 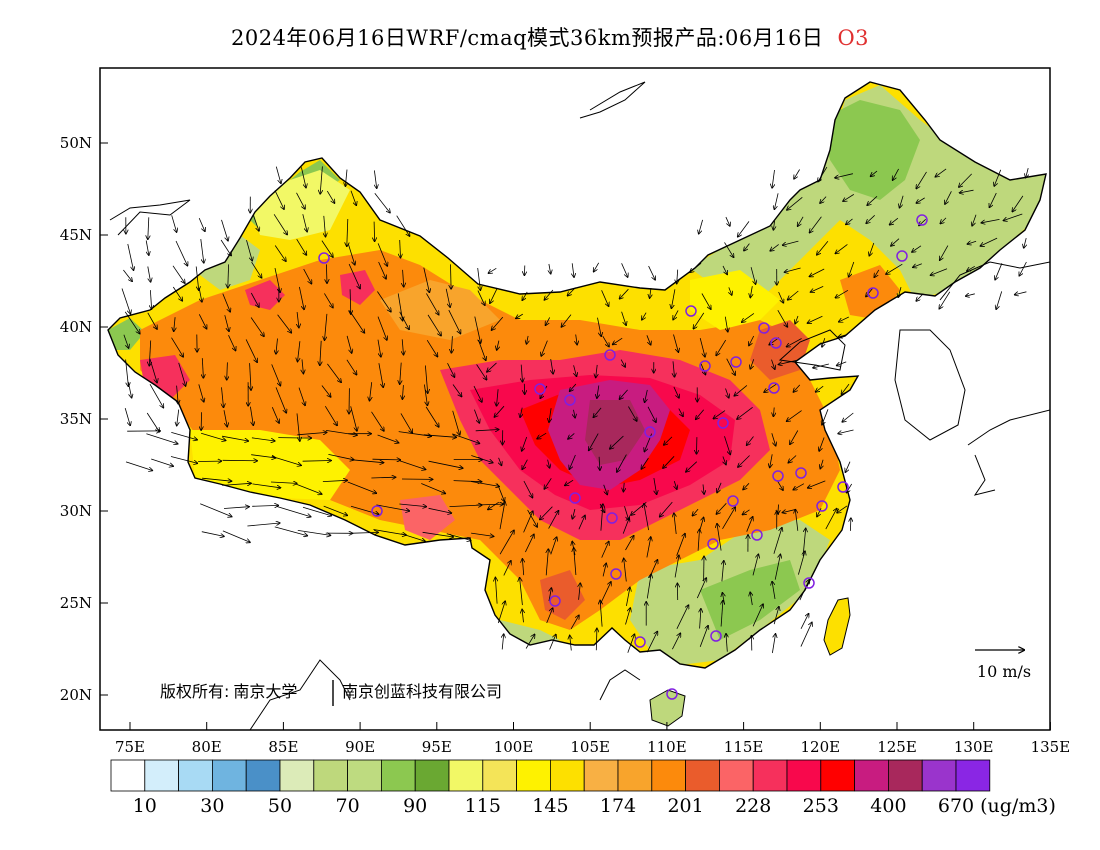 What do you see at coordinates (888, 806) in the screenshot?
I see `colorbar-label: 400` at bounding box center [888, 806].